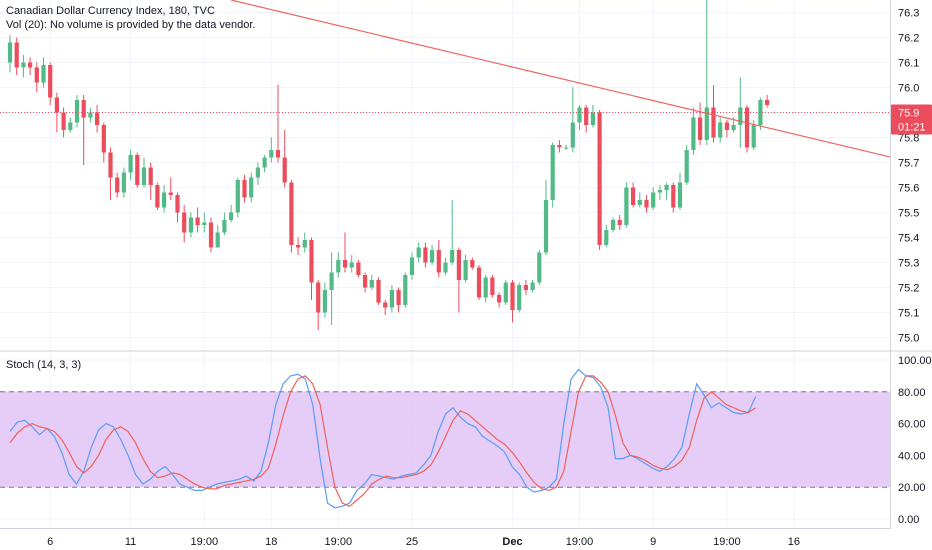 The image size is (932, 550). I want to click on time-tick-label: 16, so click(794, 542).